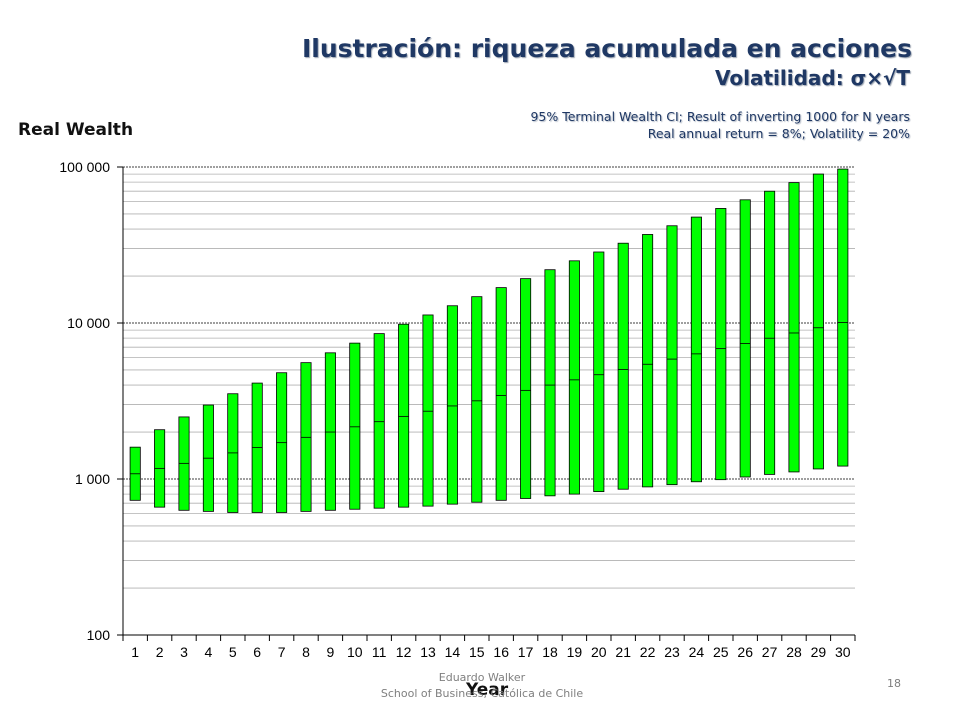  Describe the element at coordinates (92, 479) in the screenshot. I see `y-tick-label: 1 000` at that location.